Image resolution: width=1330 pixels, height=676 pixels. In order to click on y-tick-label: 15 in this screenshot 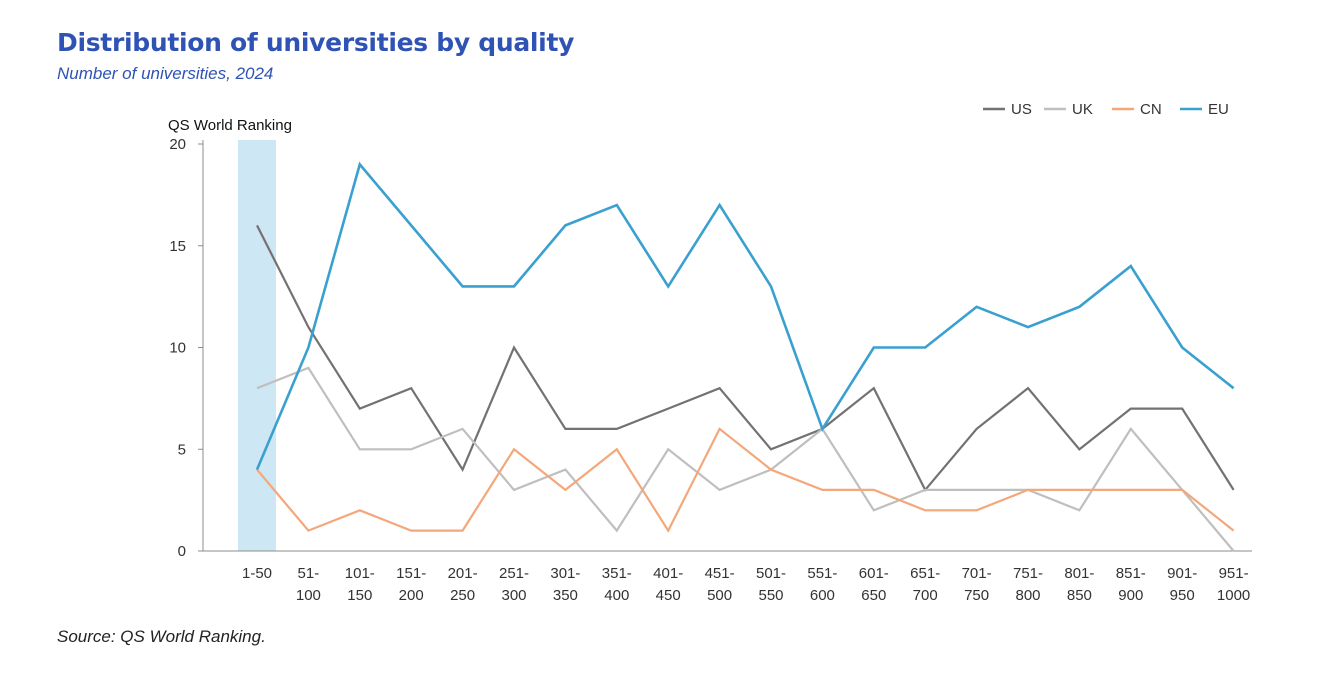, I will do `click(177, 246)`.